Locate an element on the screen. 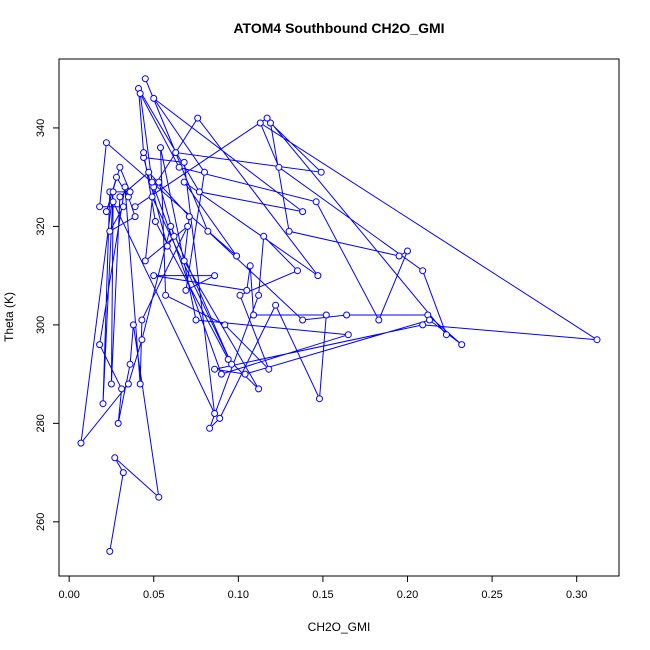 This screenshot has width=650, height=650. x-tick-label: 0.15 is located at coordinates (322, 595).